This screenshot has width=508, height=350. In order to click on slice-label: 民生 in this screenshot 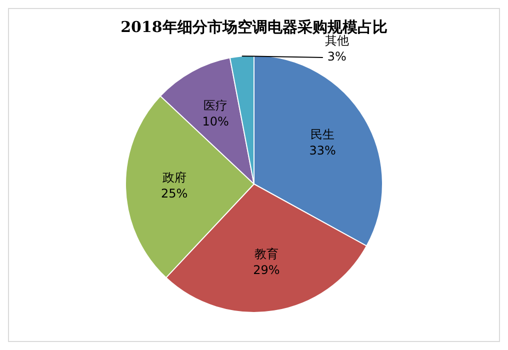, I will do `click(322, 135)`.